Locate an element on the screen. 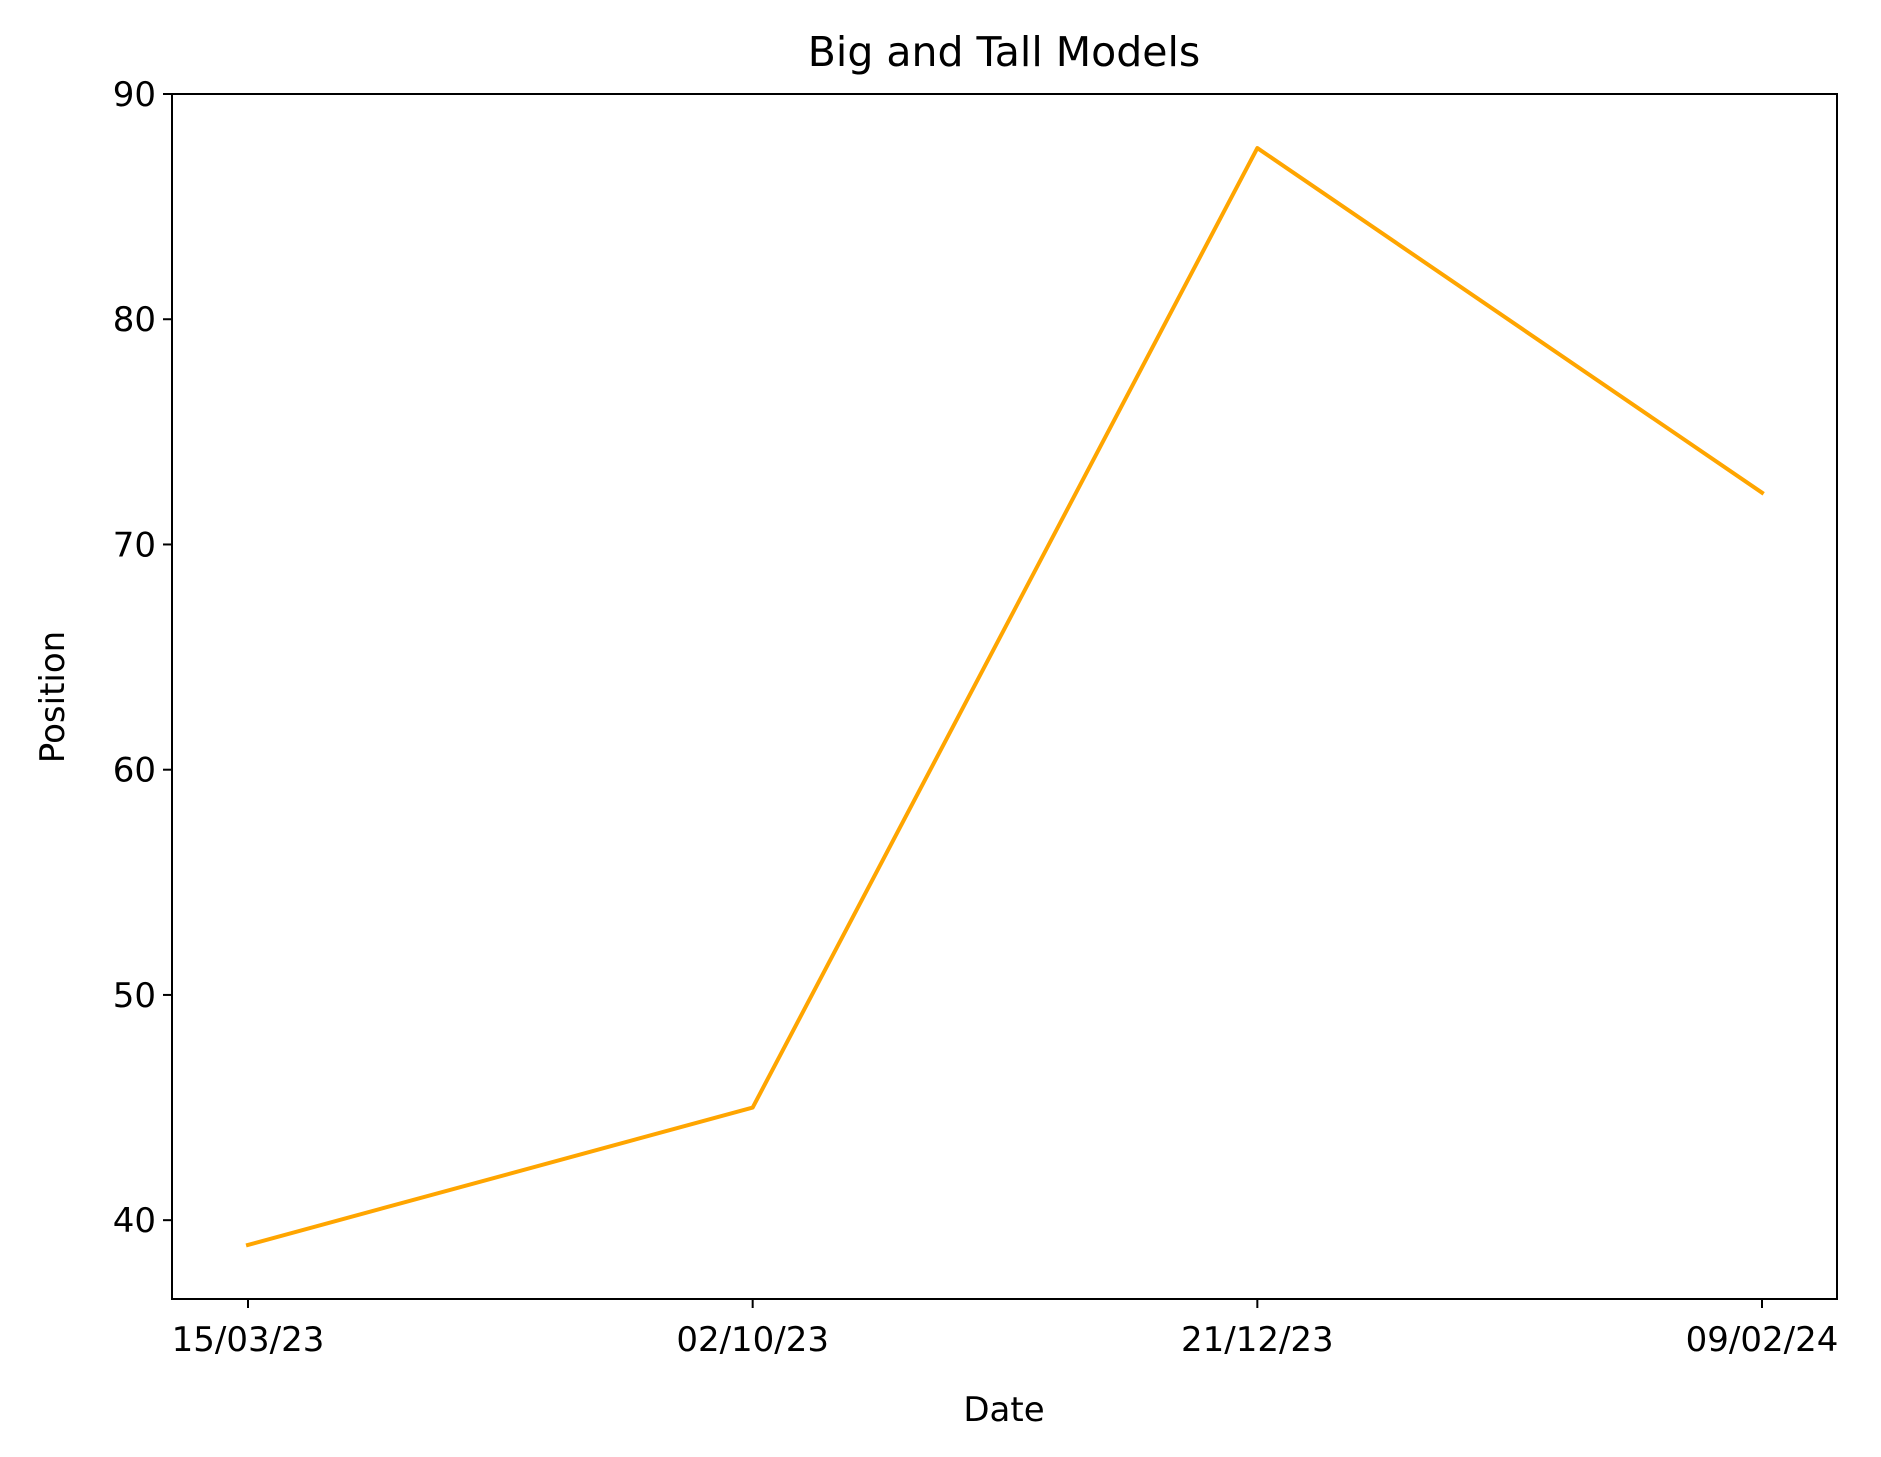  y-tick-label: 80 is located at coordinates (134, 320).